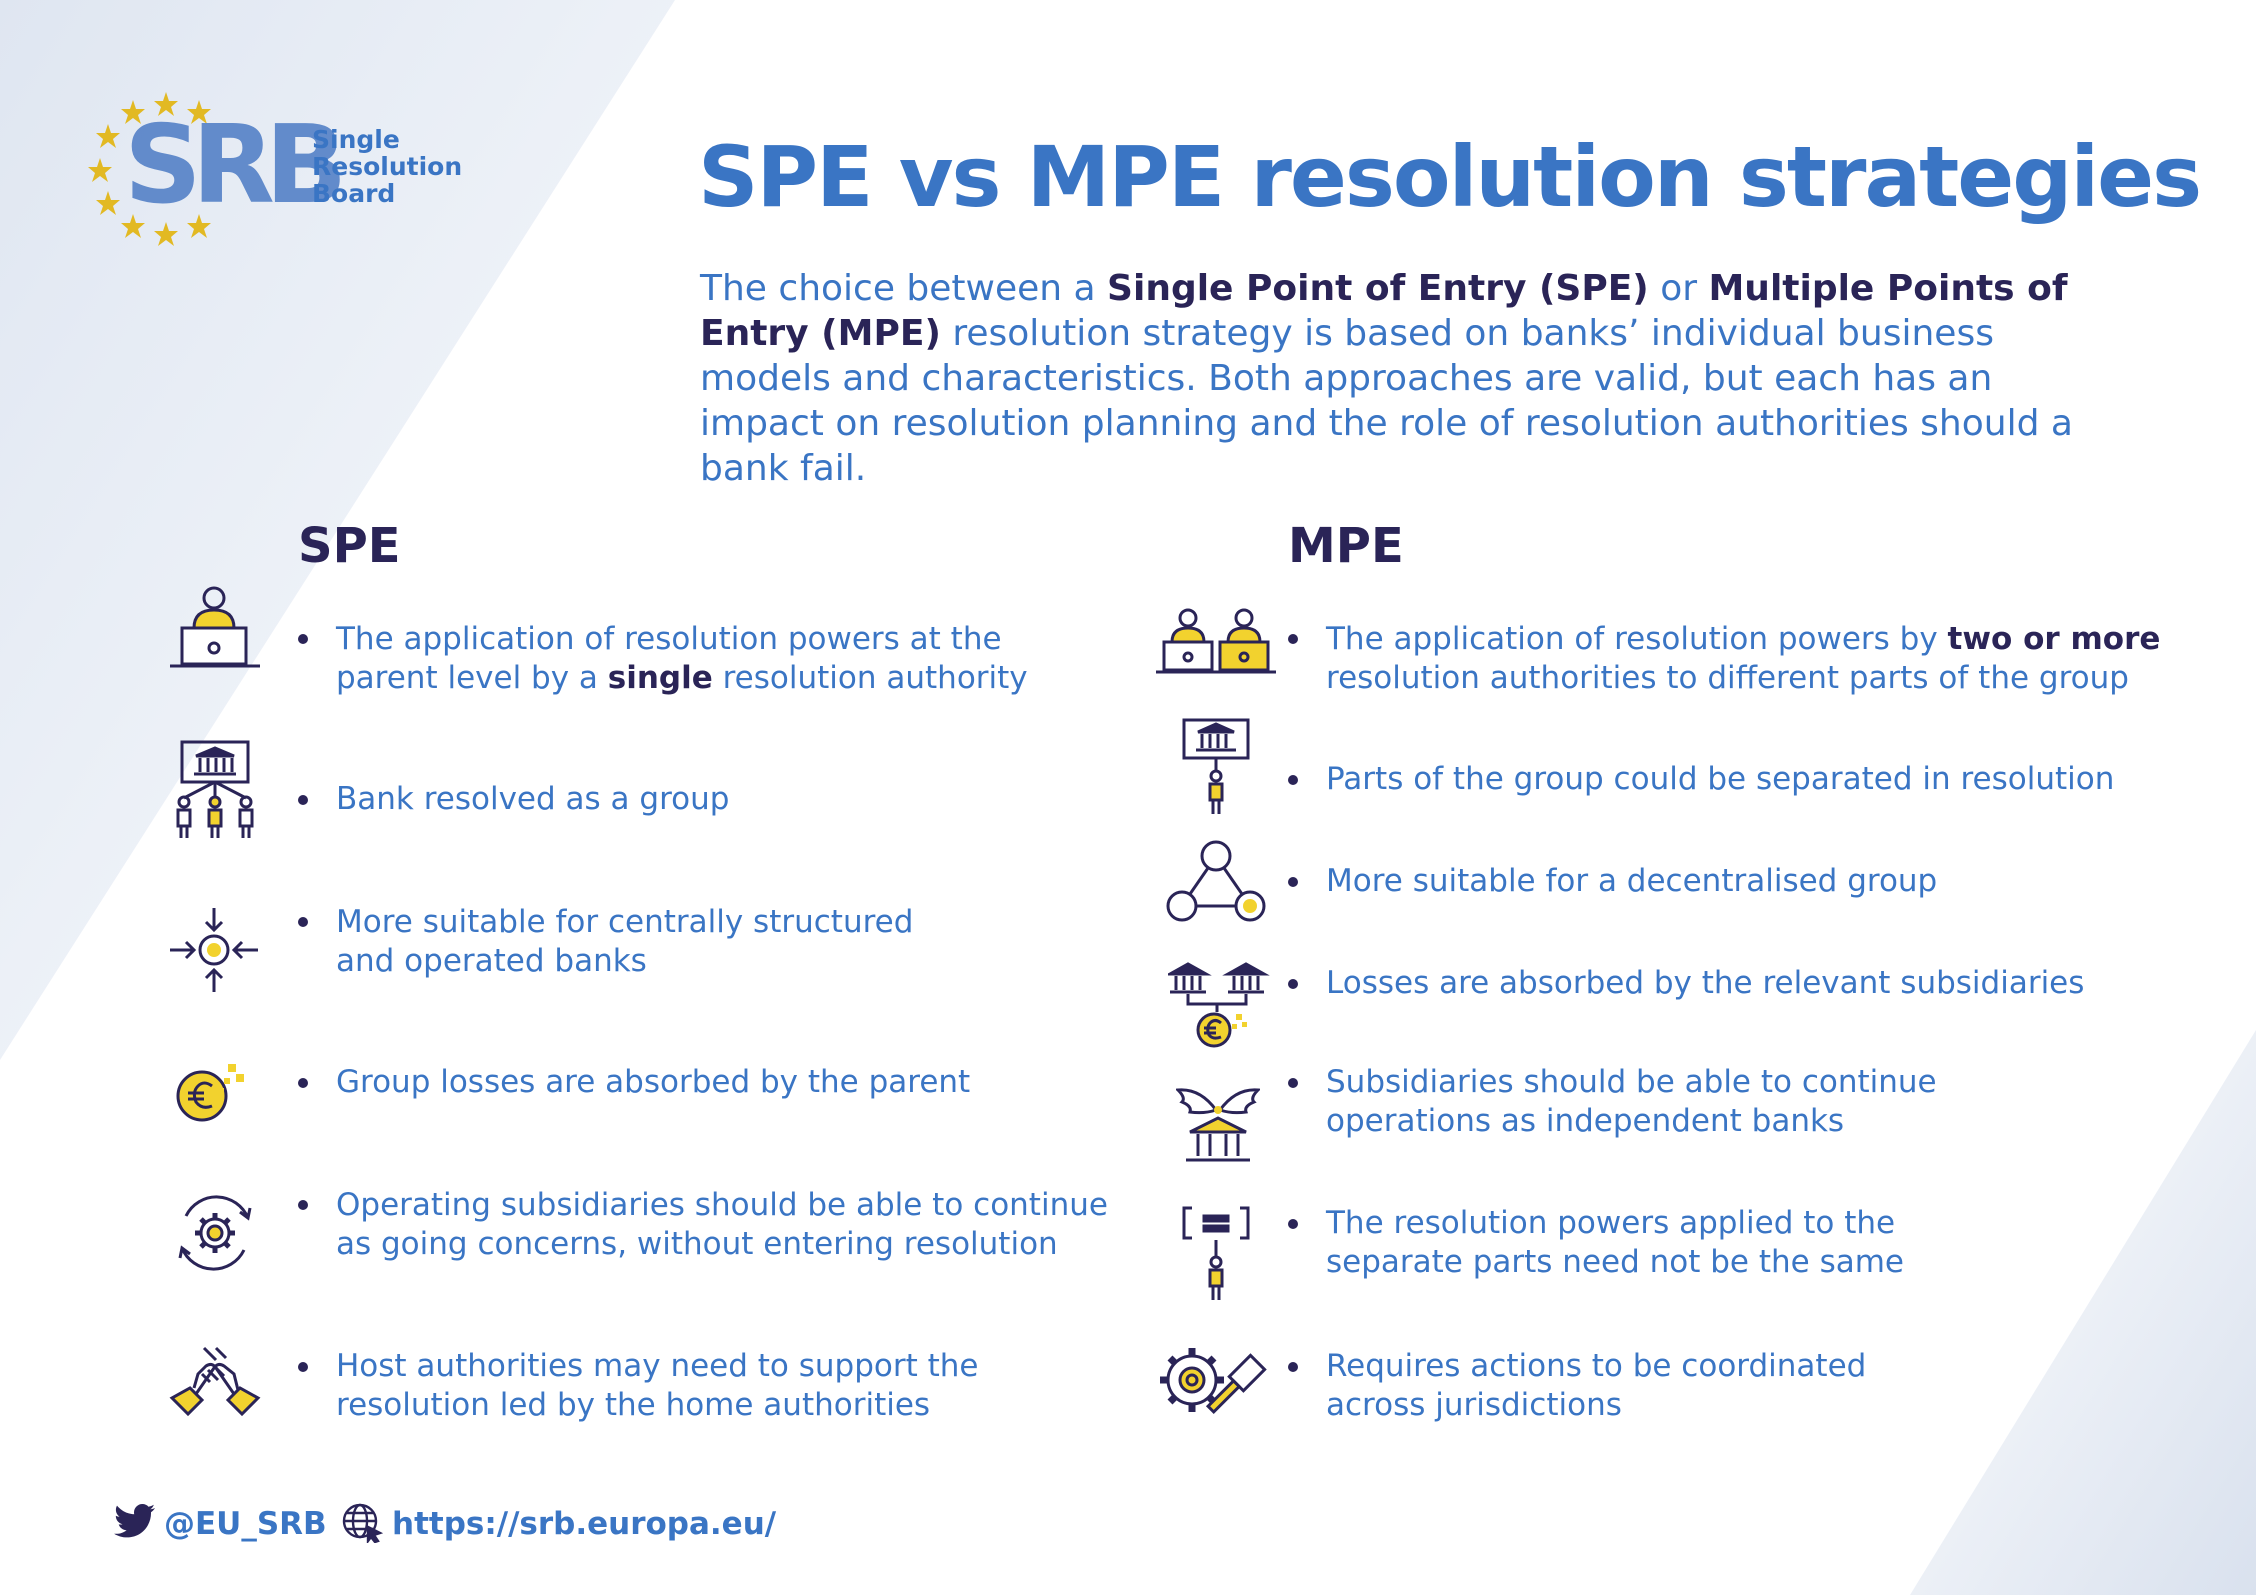 The width and height of the screenshot is (2256, 1595). I want to click on spe-item-6-line-2: resolution led by the home authorities, so click(633, 1405).